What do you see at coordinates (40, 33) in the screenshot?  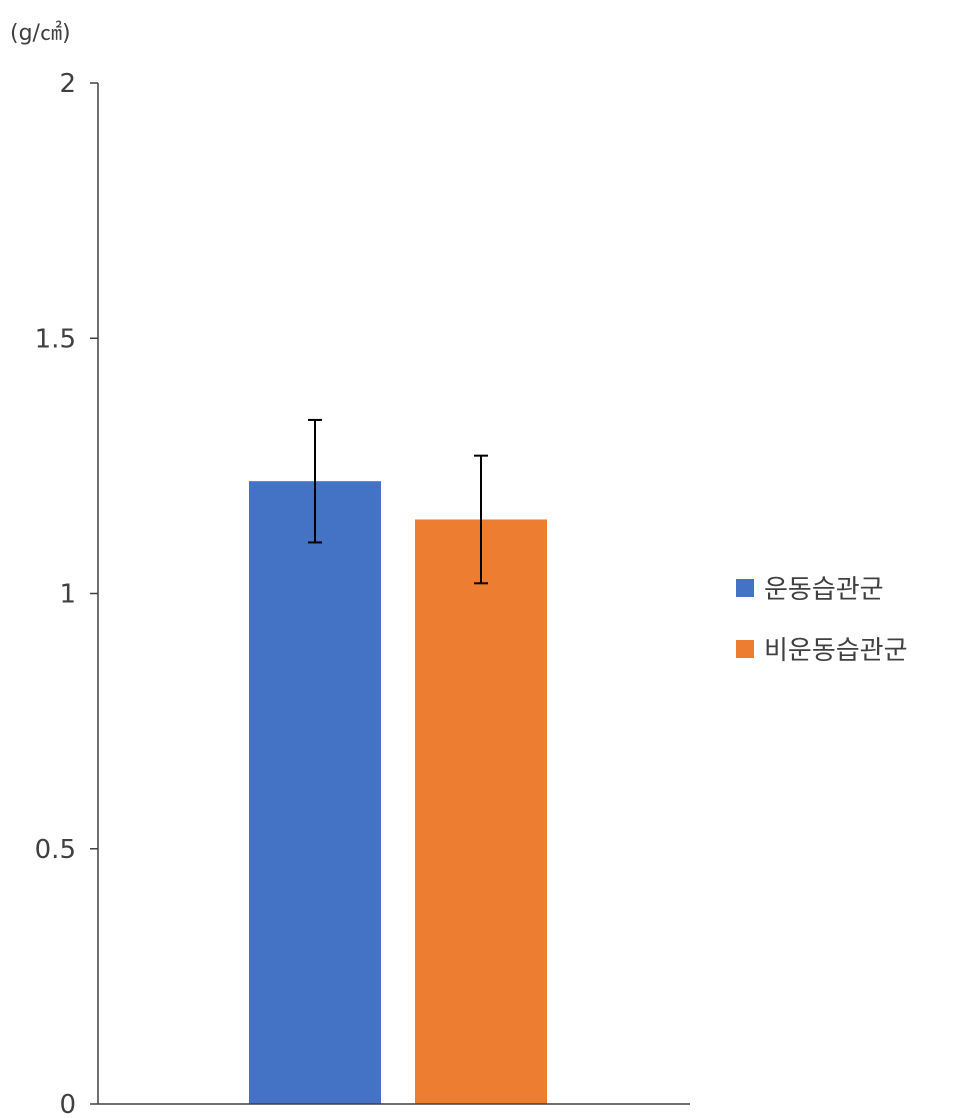 I see `y-axis-unit-label: (g/㎠)` at bounding box center [40, 33].